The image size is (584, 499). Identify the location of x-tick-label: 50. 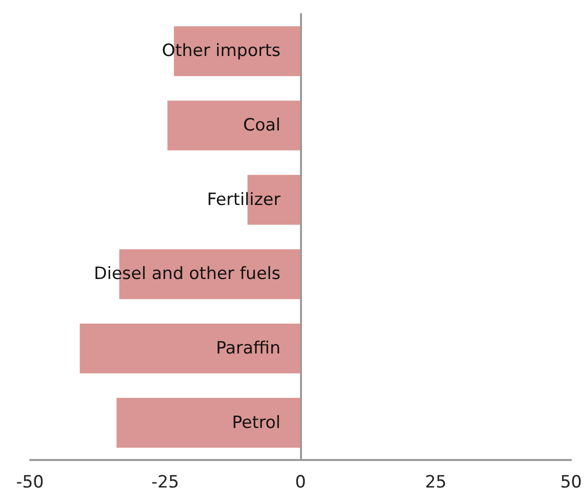
(571, 482).